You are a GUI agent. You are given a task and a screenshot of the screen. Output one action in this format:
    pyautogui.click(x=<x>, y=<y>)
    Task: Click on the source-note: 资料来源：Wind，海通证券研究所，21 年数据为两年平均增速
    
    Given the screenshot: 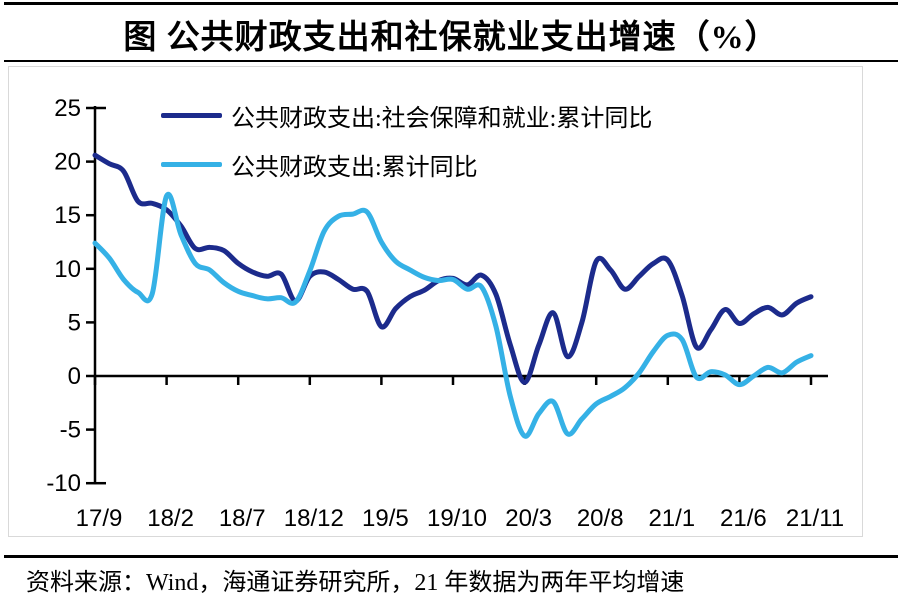 What is the action you would take?
    pyautogui.click(x=355, y=583)
    